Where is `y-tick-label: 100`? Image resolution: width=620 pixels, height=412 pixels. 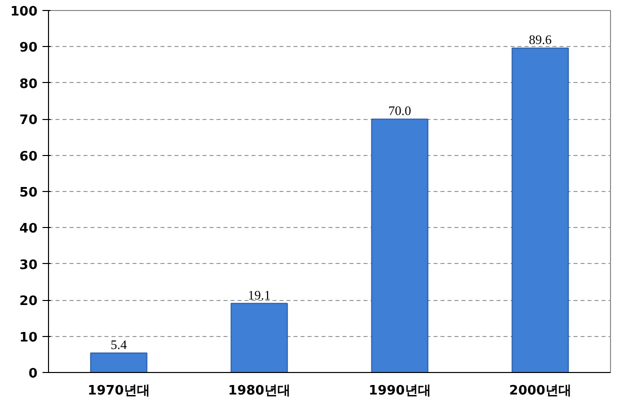 y-tick-label: 100 is located at coordinates (24, 12).